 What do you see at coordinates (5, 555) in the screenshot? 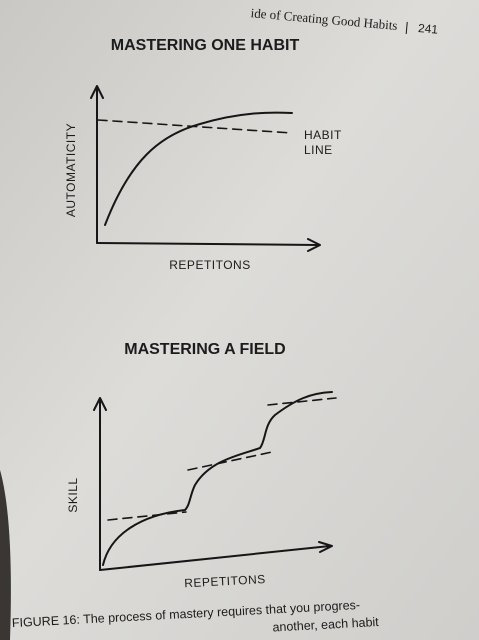
I see `thumb-shadow` at bounding box center [5, 555].